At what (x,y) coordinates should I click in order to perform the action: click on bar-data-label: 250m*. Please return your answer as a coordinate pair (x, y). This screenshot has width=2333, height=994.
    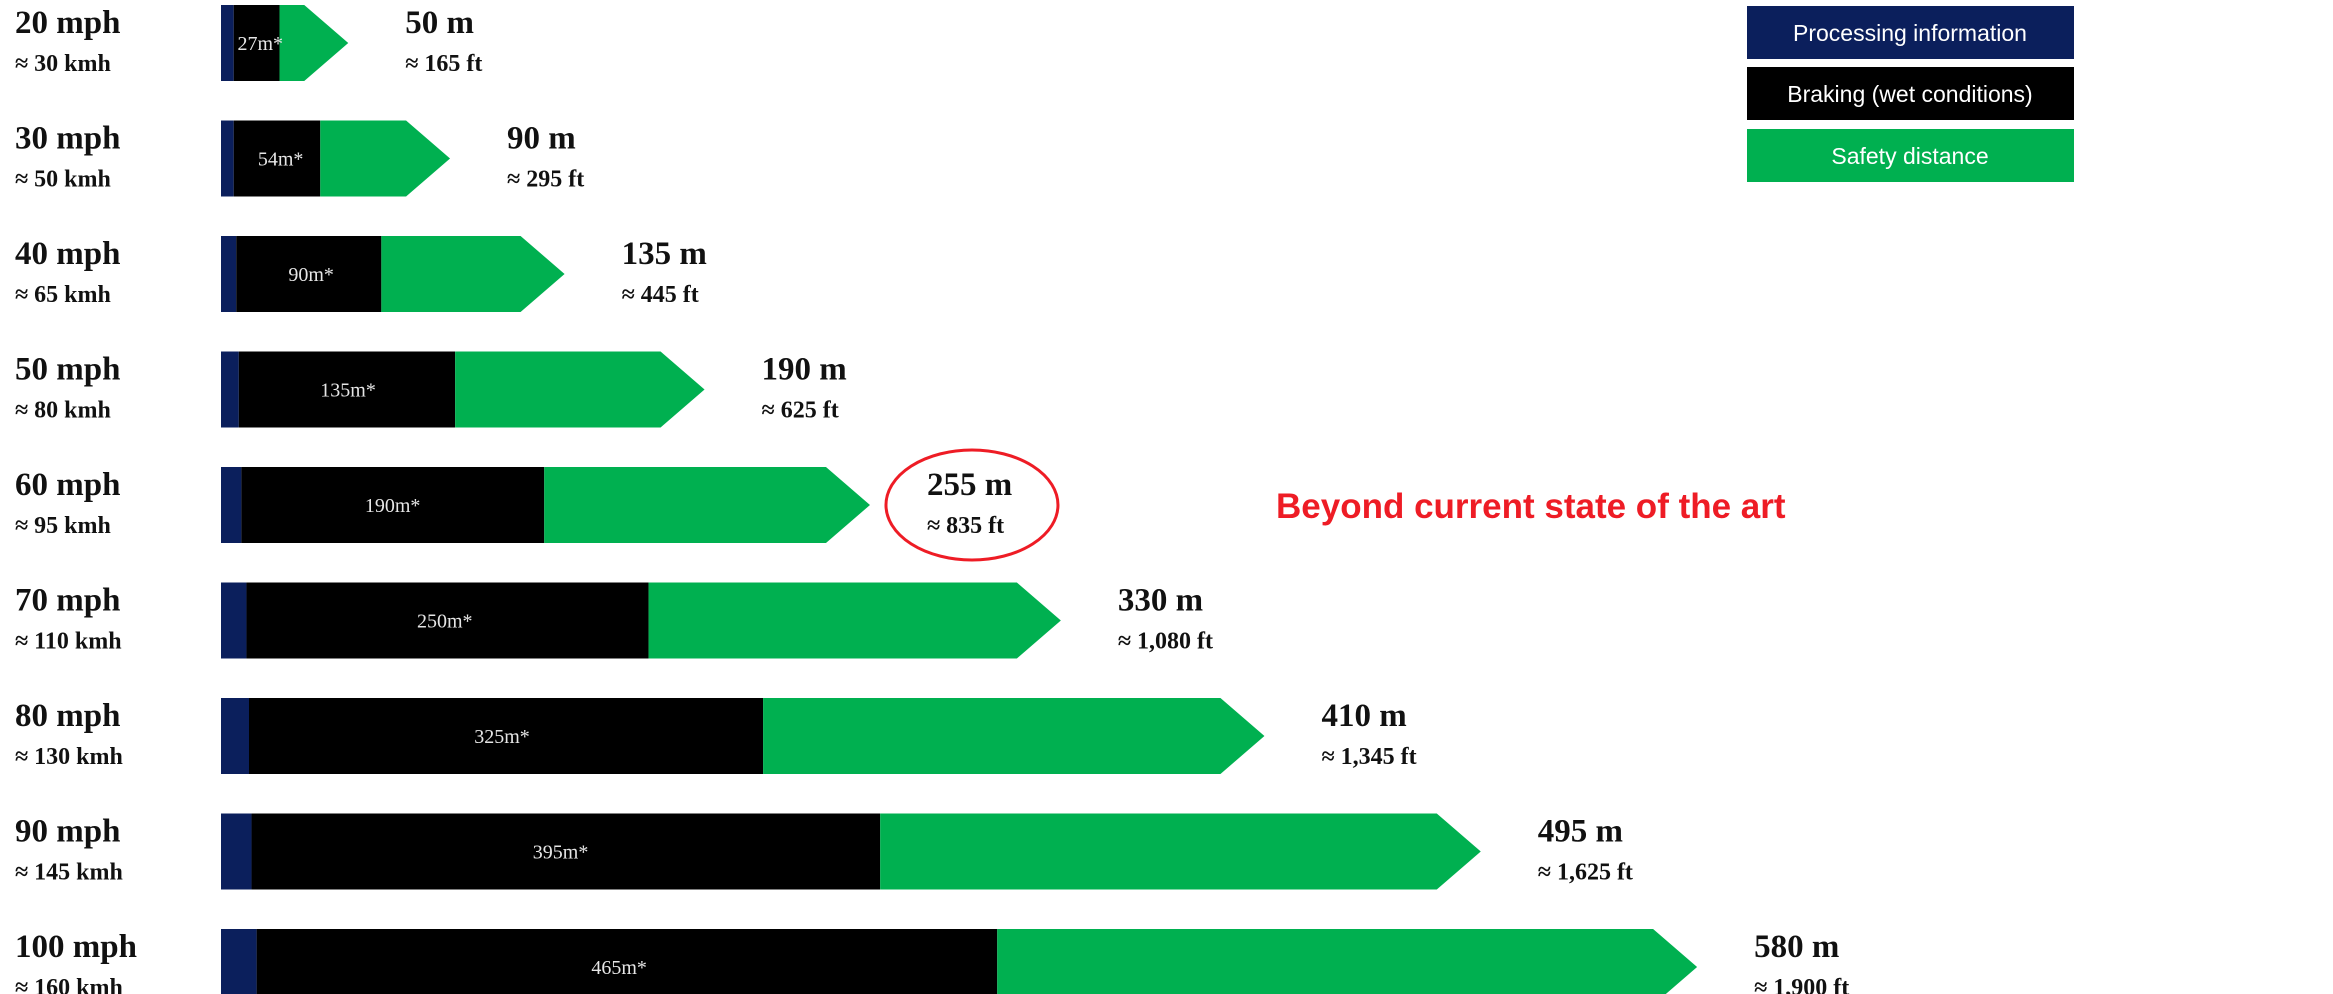
    Looking at the image, I should click on (445, 622).